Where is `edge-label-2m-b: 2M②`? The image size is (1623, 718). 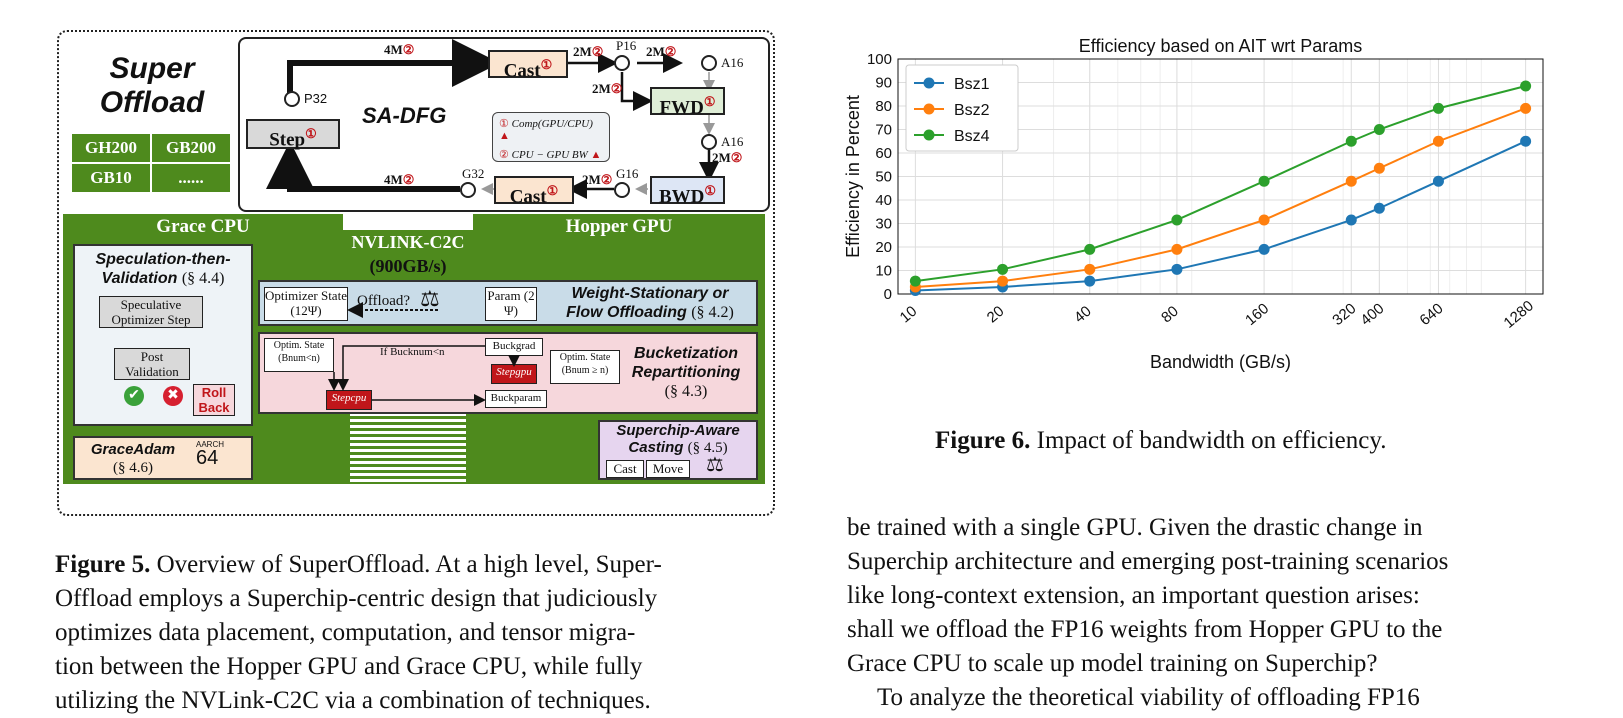 edge-label-2m-b: 2M② is located at coordinates (661, 51).